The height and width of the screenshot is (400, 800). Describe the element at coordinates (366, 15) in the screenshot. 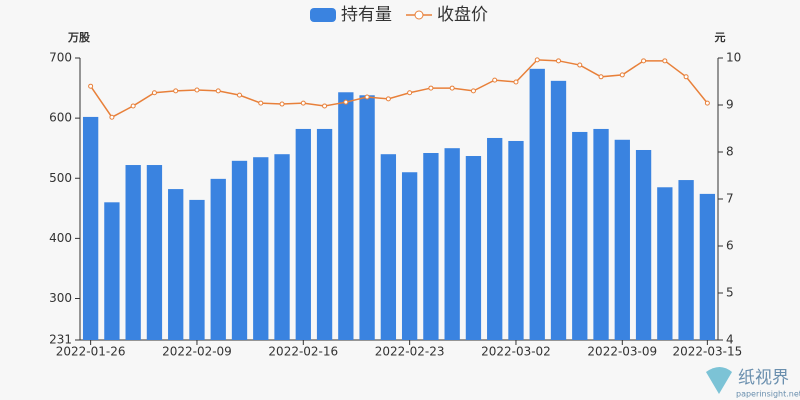

I see `legend-label: 持有量` at that location.